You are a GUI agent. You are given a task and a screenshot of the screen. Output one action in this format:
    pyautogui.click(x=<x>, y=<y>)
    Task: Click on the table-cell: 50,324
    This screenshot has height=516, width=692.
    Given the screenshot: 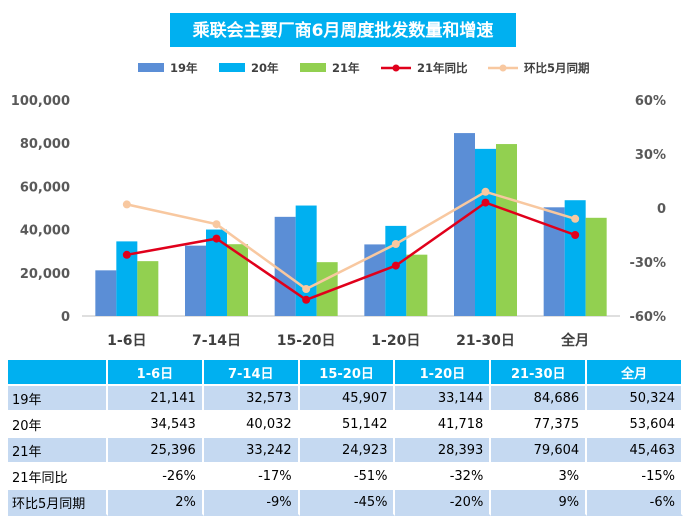 What is the action you would take?
    pyautogui.click(x=635, y=397)
    